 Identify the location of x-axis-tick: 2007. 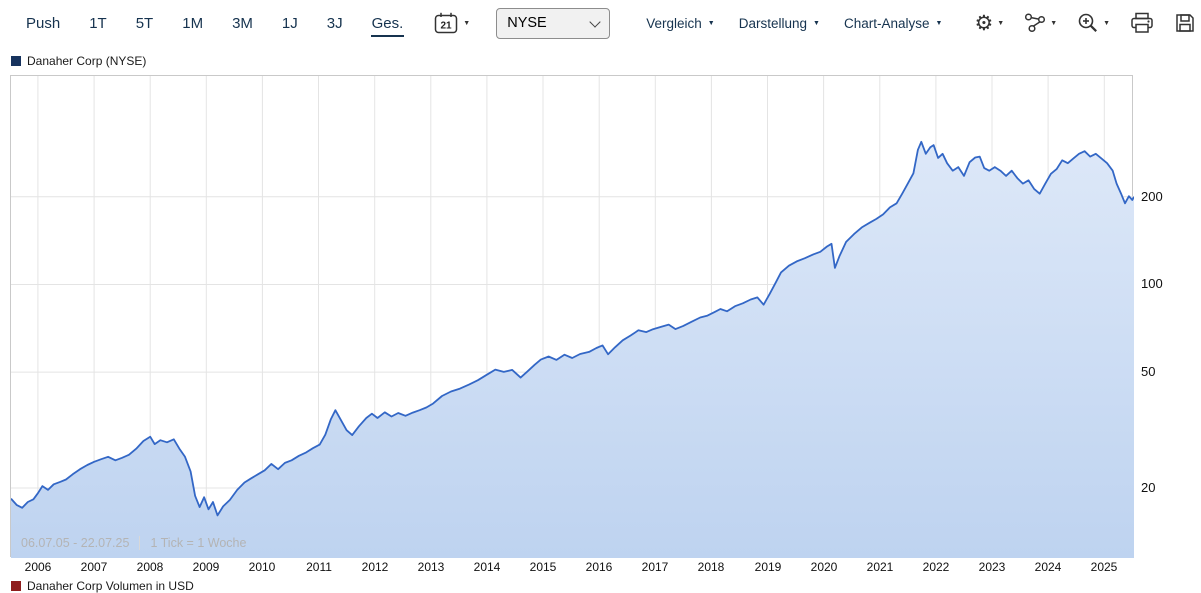
(94, 567).